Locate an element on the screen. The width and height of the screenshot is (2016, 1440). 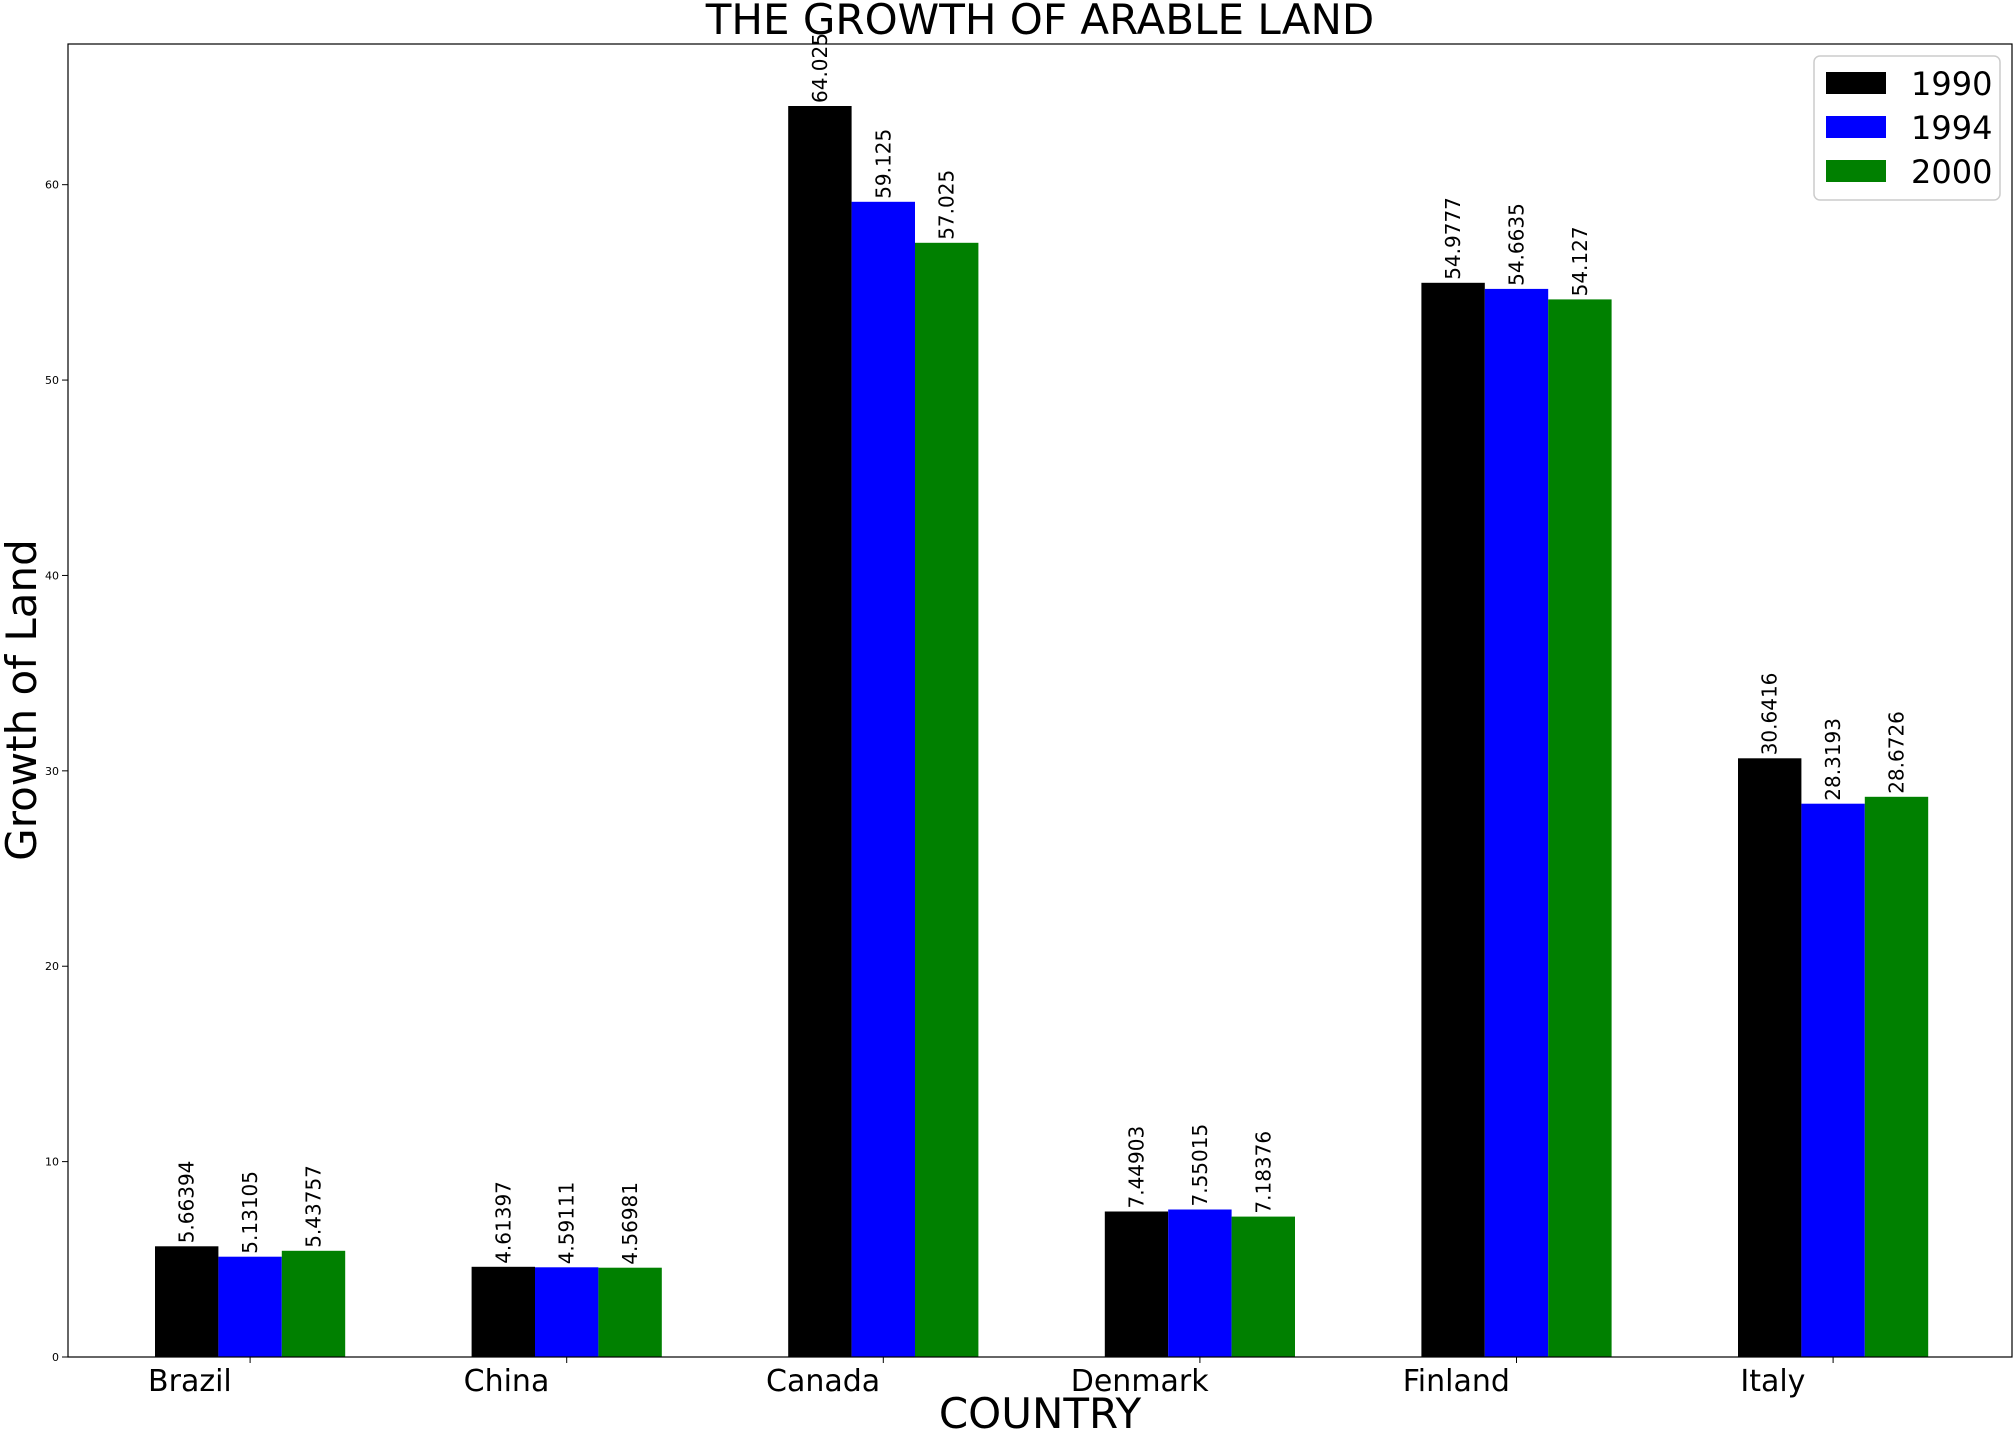
bar-canada-1990 is located at coordinates (820, 731).